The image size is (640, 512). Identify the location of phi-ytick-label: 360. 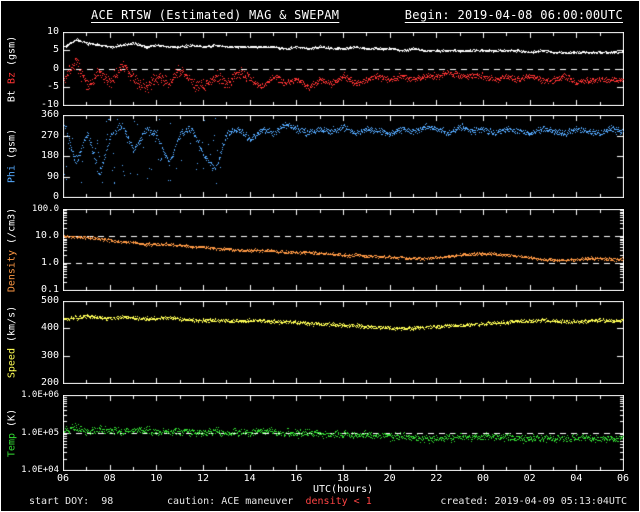
(49, 114).